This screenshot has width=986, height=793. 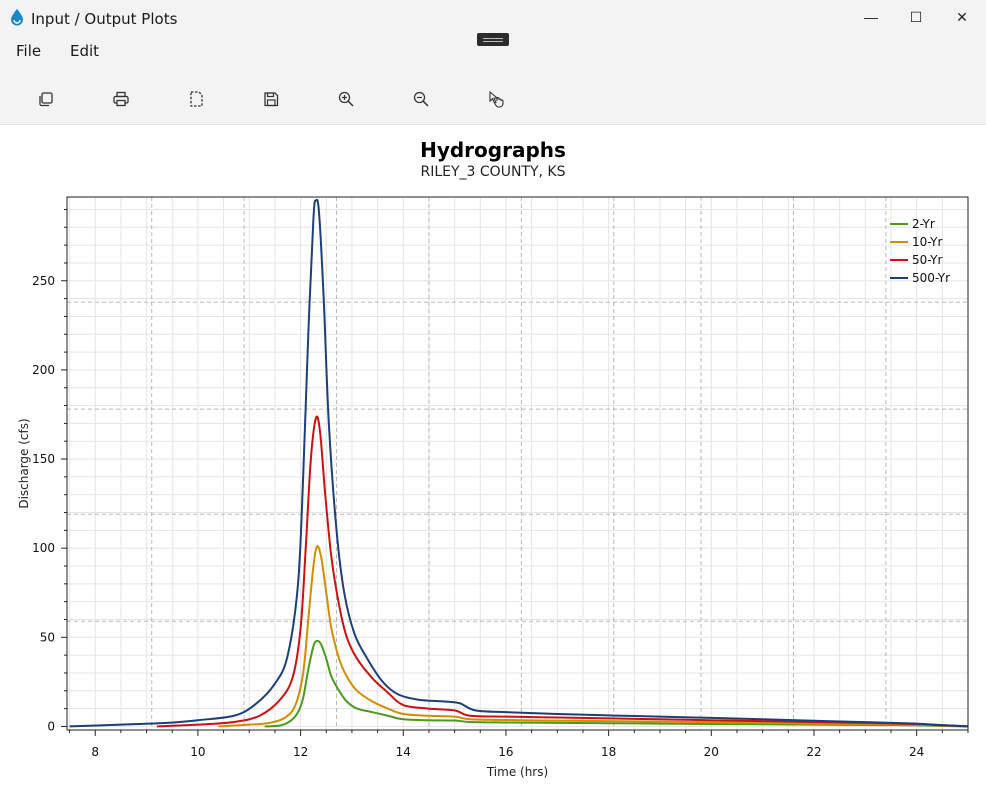 What do you see at coordinates (493, 18) in the screenshot?
I see `title-bar: Input / Output Plots — ☐ ✕` at bounding box center [493, 18].